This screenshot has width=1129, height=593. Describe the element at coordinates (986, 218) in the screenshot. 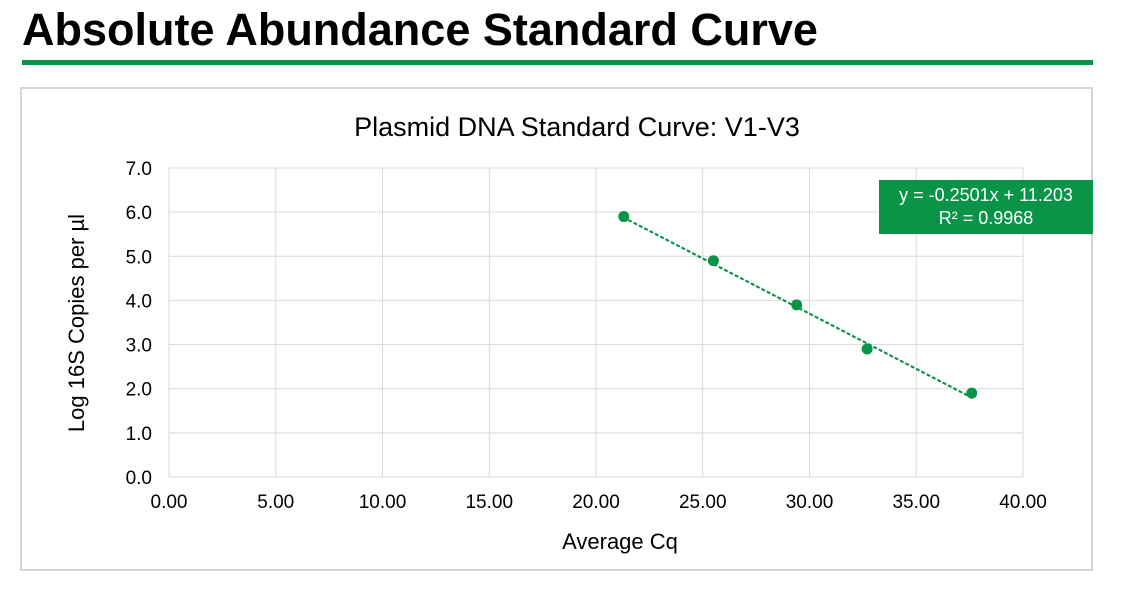

I see `r-squared-label: R² = 0.9968` at that location.